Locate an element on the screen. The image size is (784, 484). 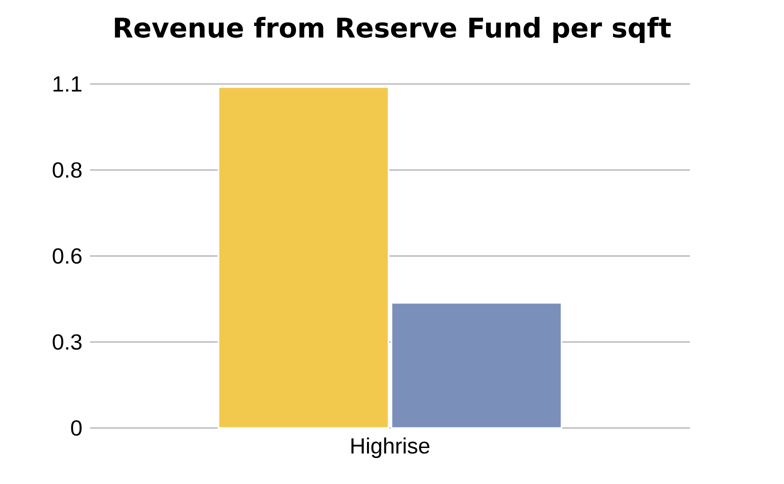
y-tick-label: 0.3 is located at coordinates (67, 342).